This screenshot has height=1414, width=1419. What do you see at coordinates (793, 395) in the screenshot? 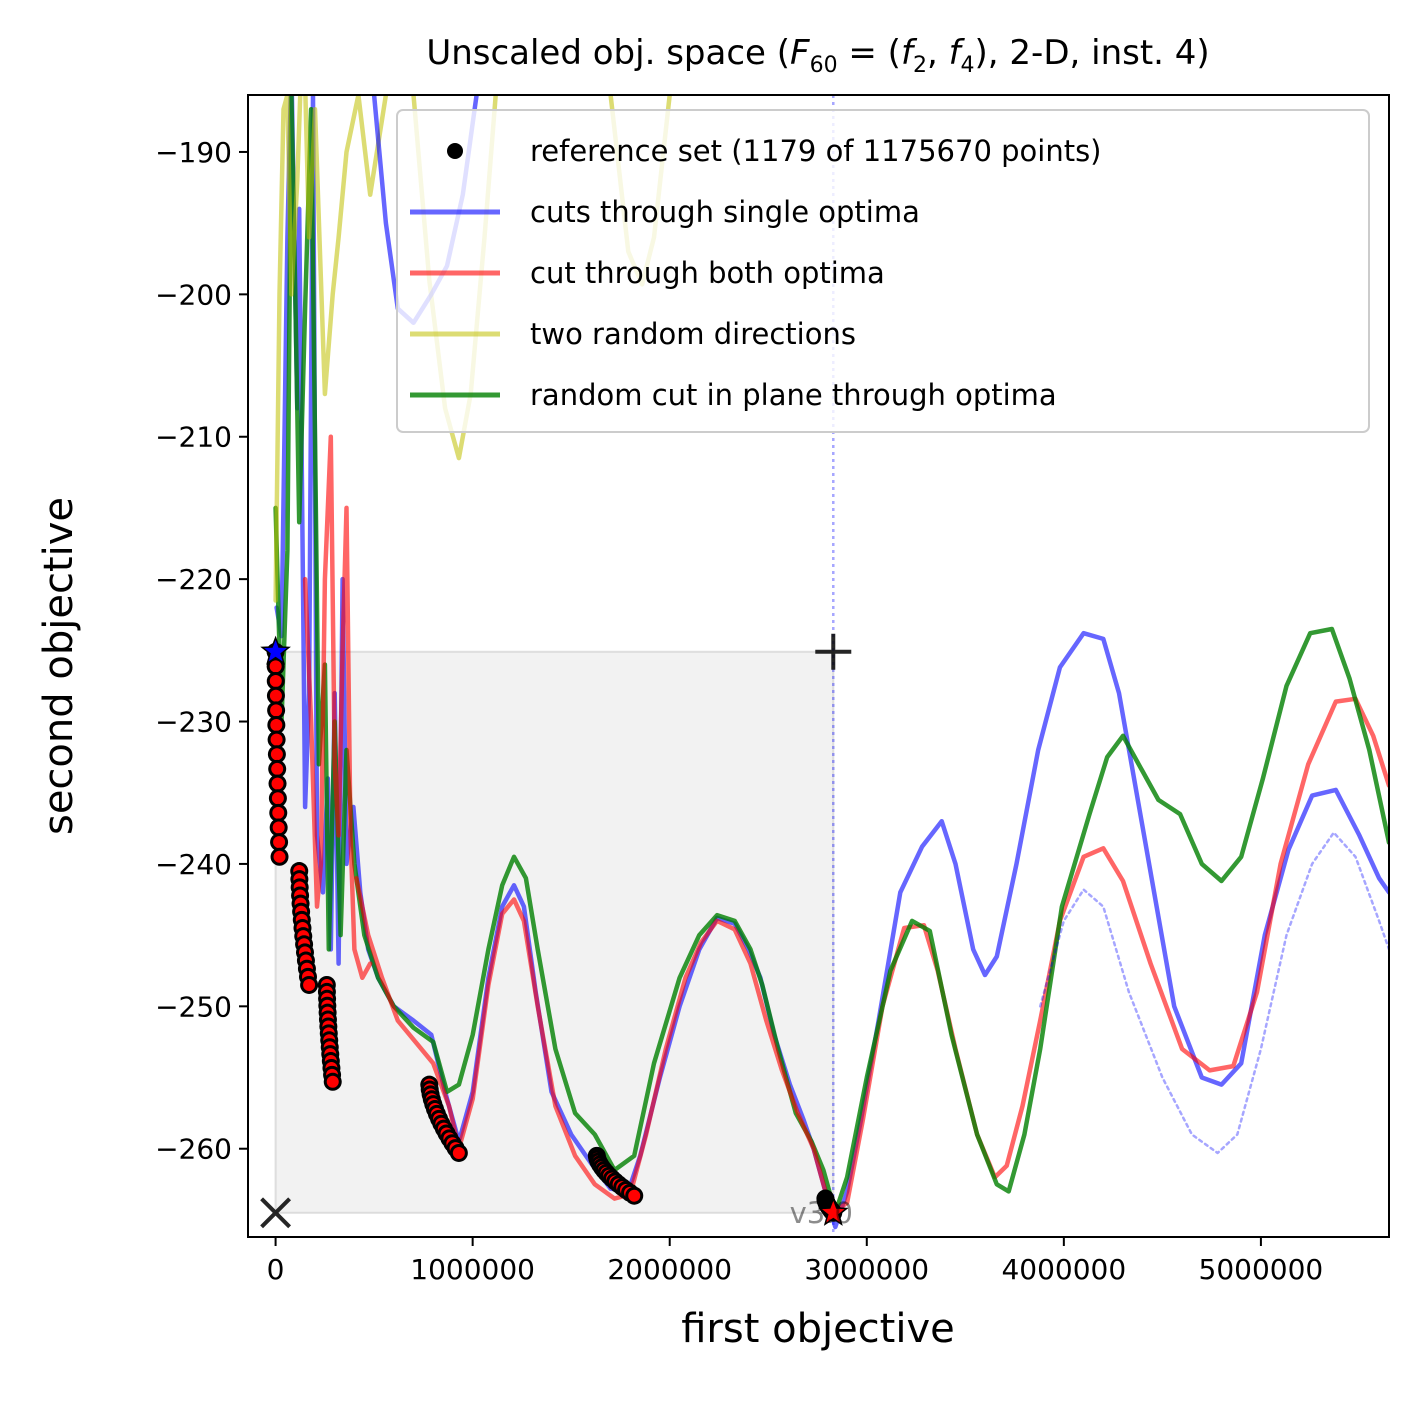
I see `legend-label: random cut in plane through optima` at bounding box center [793, 395].